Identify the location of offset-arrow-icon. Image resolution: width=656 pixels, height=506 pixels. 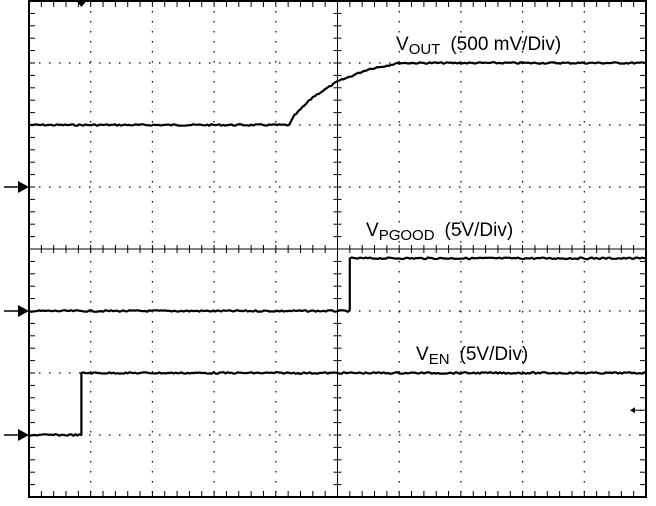
(632, 410).